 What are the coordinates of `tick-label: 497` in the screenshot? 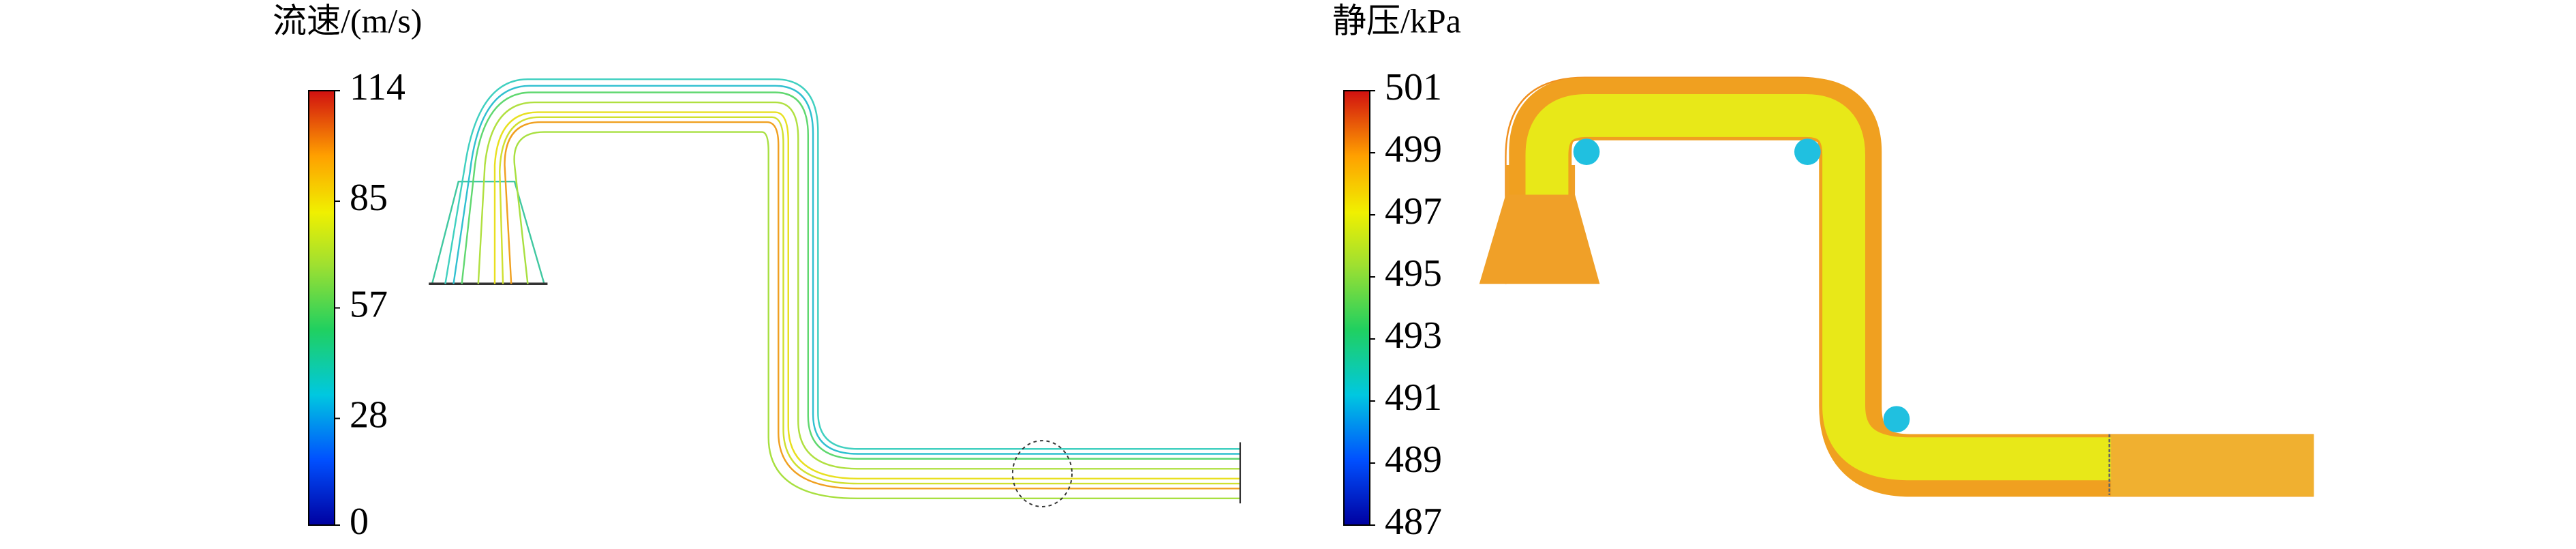 It's located at (1414, 212).